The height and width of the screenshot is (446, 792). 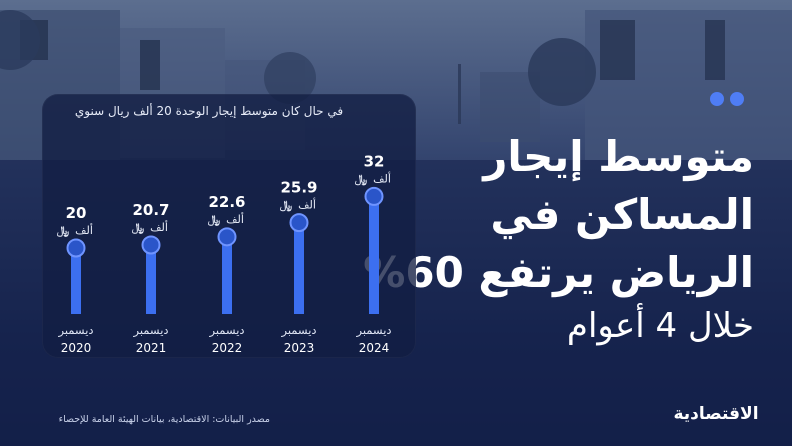 I want to click on category-year-label: 2024, so click(x=374, y=348).